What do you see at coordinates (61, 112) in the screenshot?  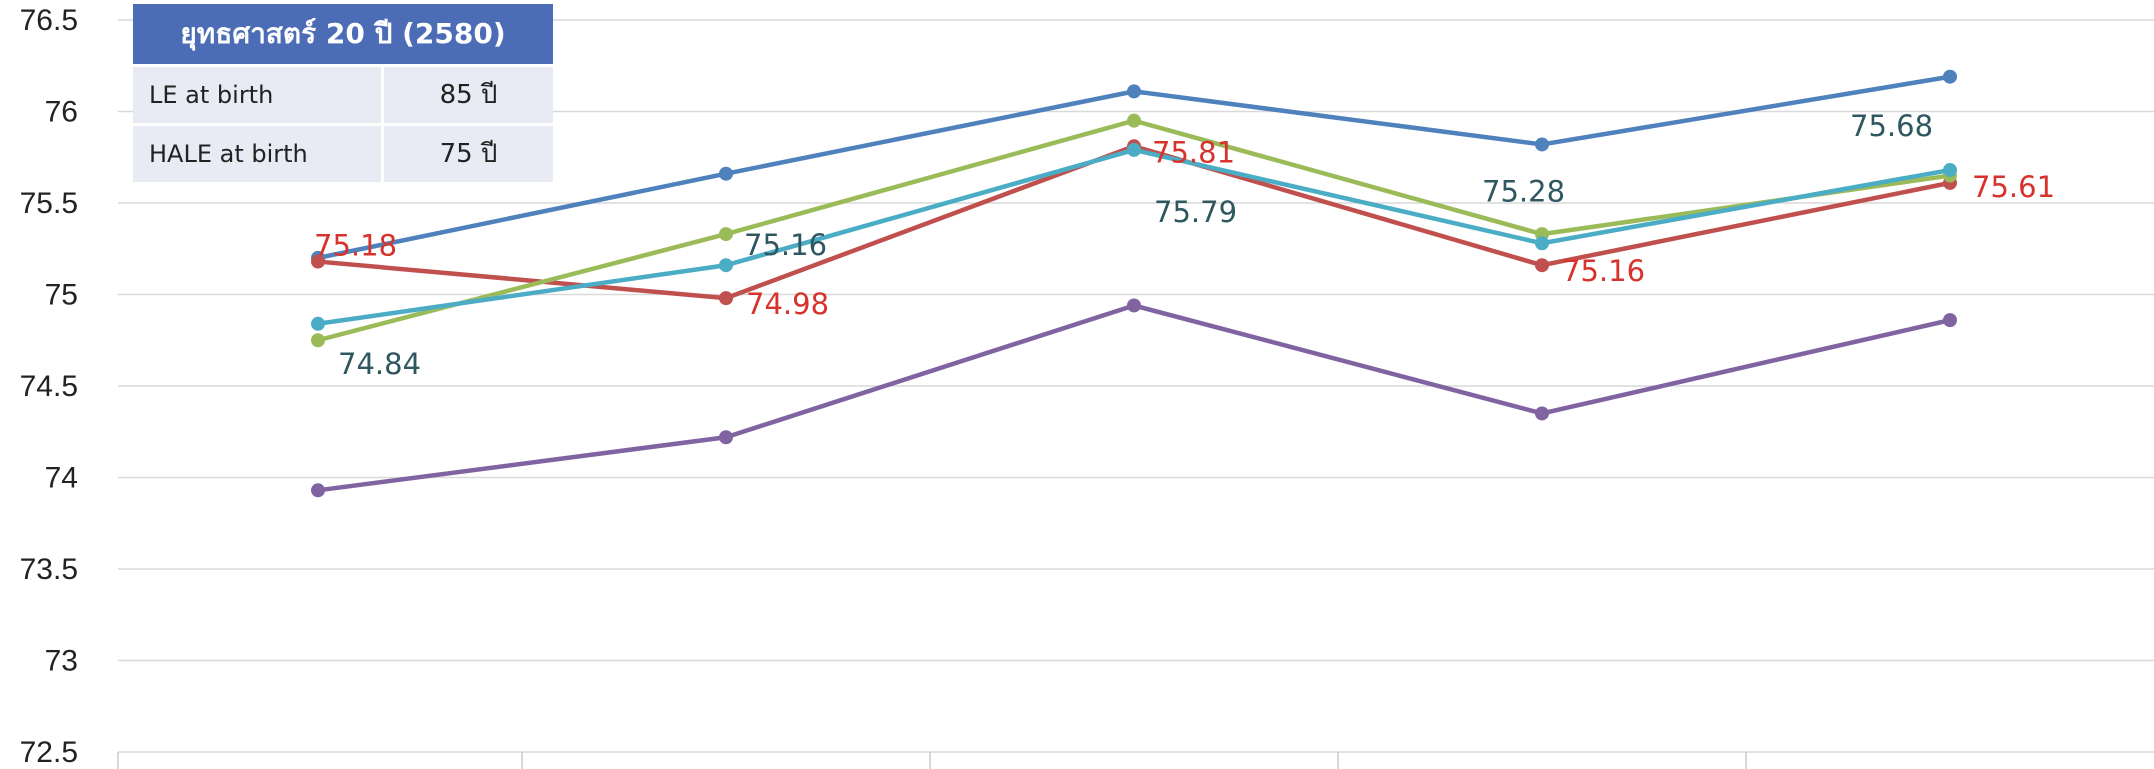 I see `y-tick-label: 76` at bounding box center [61, 112].